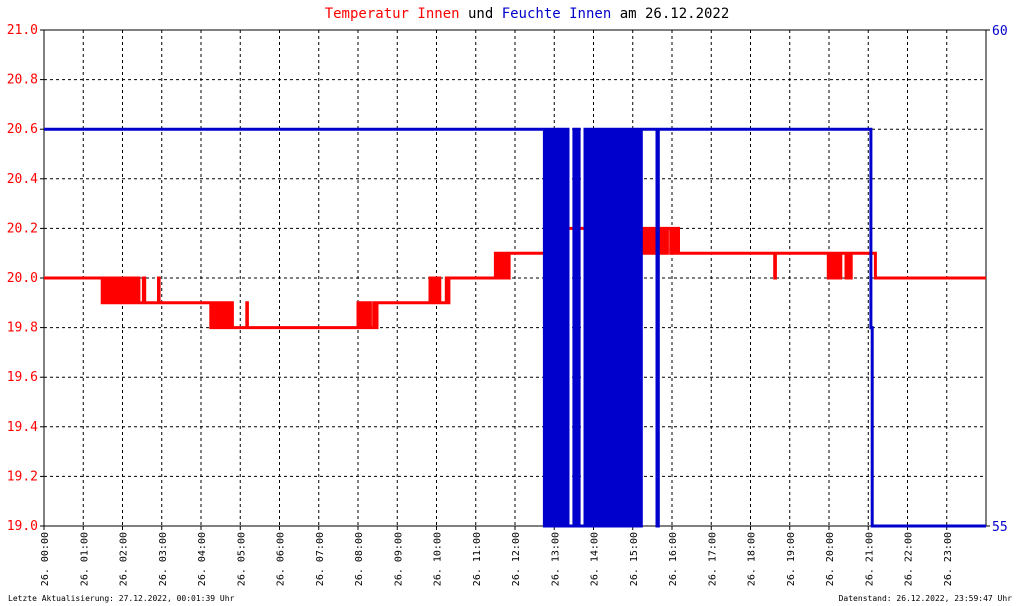  Describe the element at coordinates (359, 559) in the screenshot. I see `x-tick-label: 26. 08:00` at that location.